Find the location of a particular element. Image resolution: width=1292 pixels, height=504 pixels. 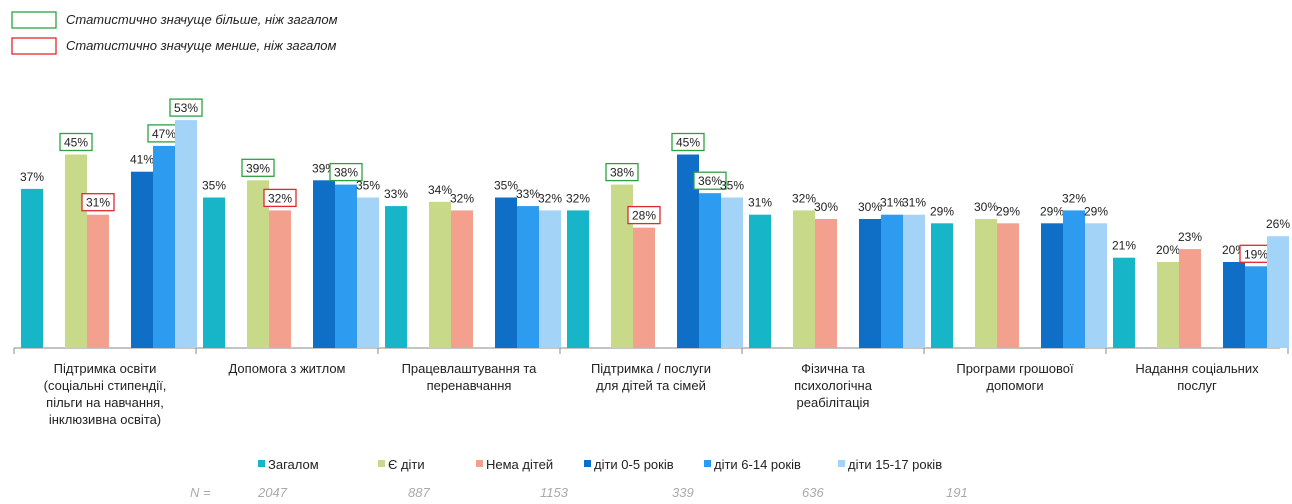

value-label: 37% is located at coordinates (32, 177).